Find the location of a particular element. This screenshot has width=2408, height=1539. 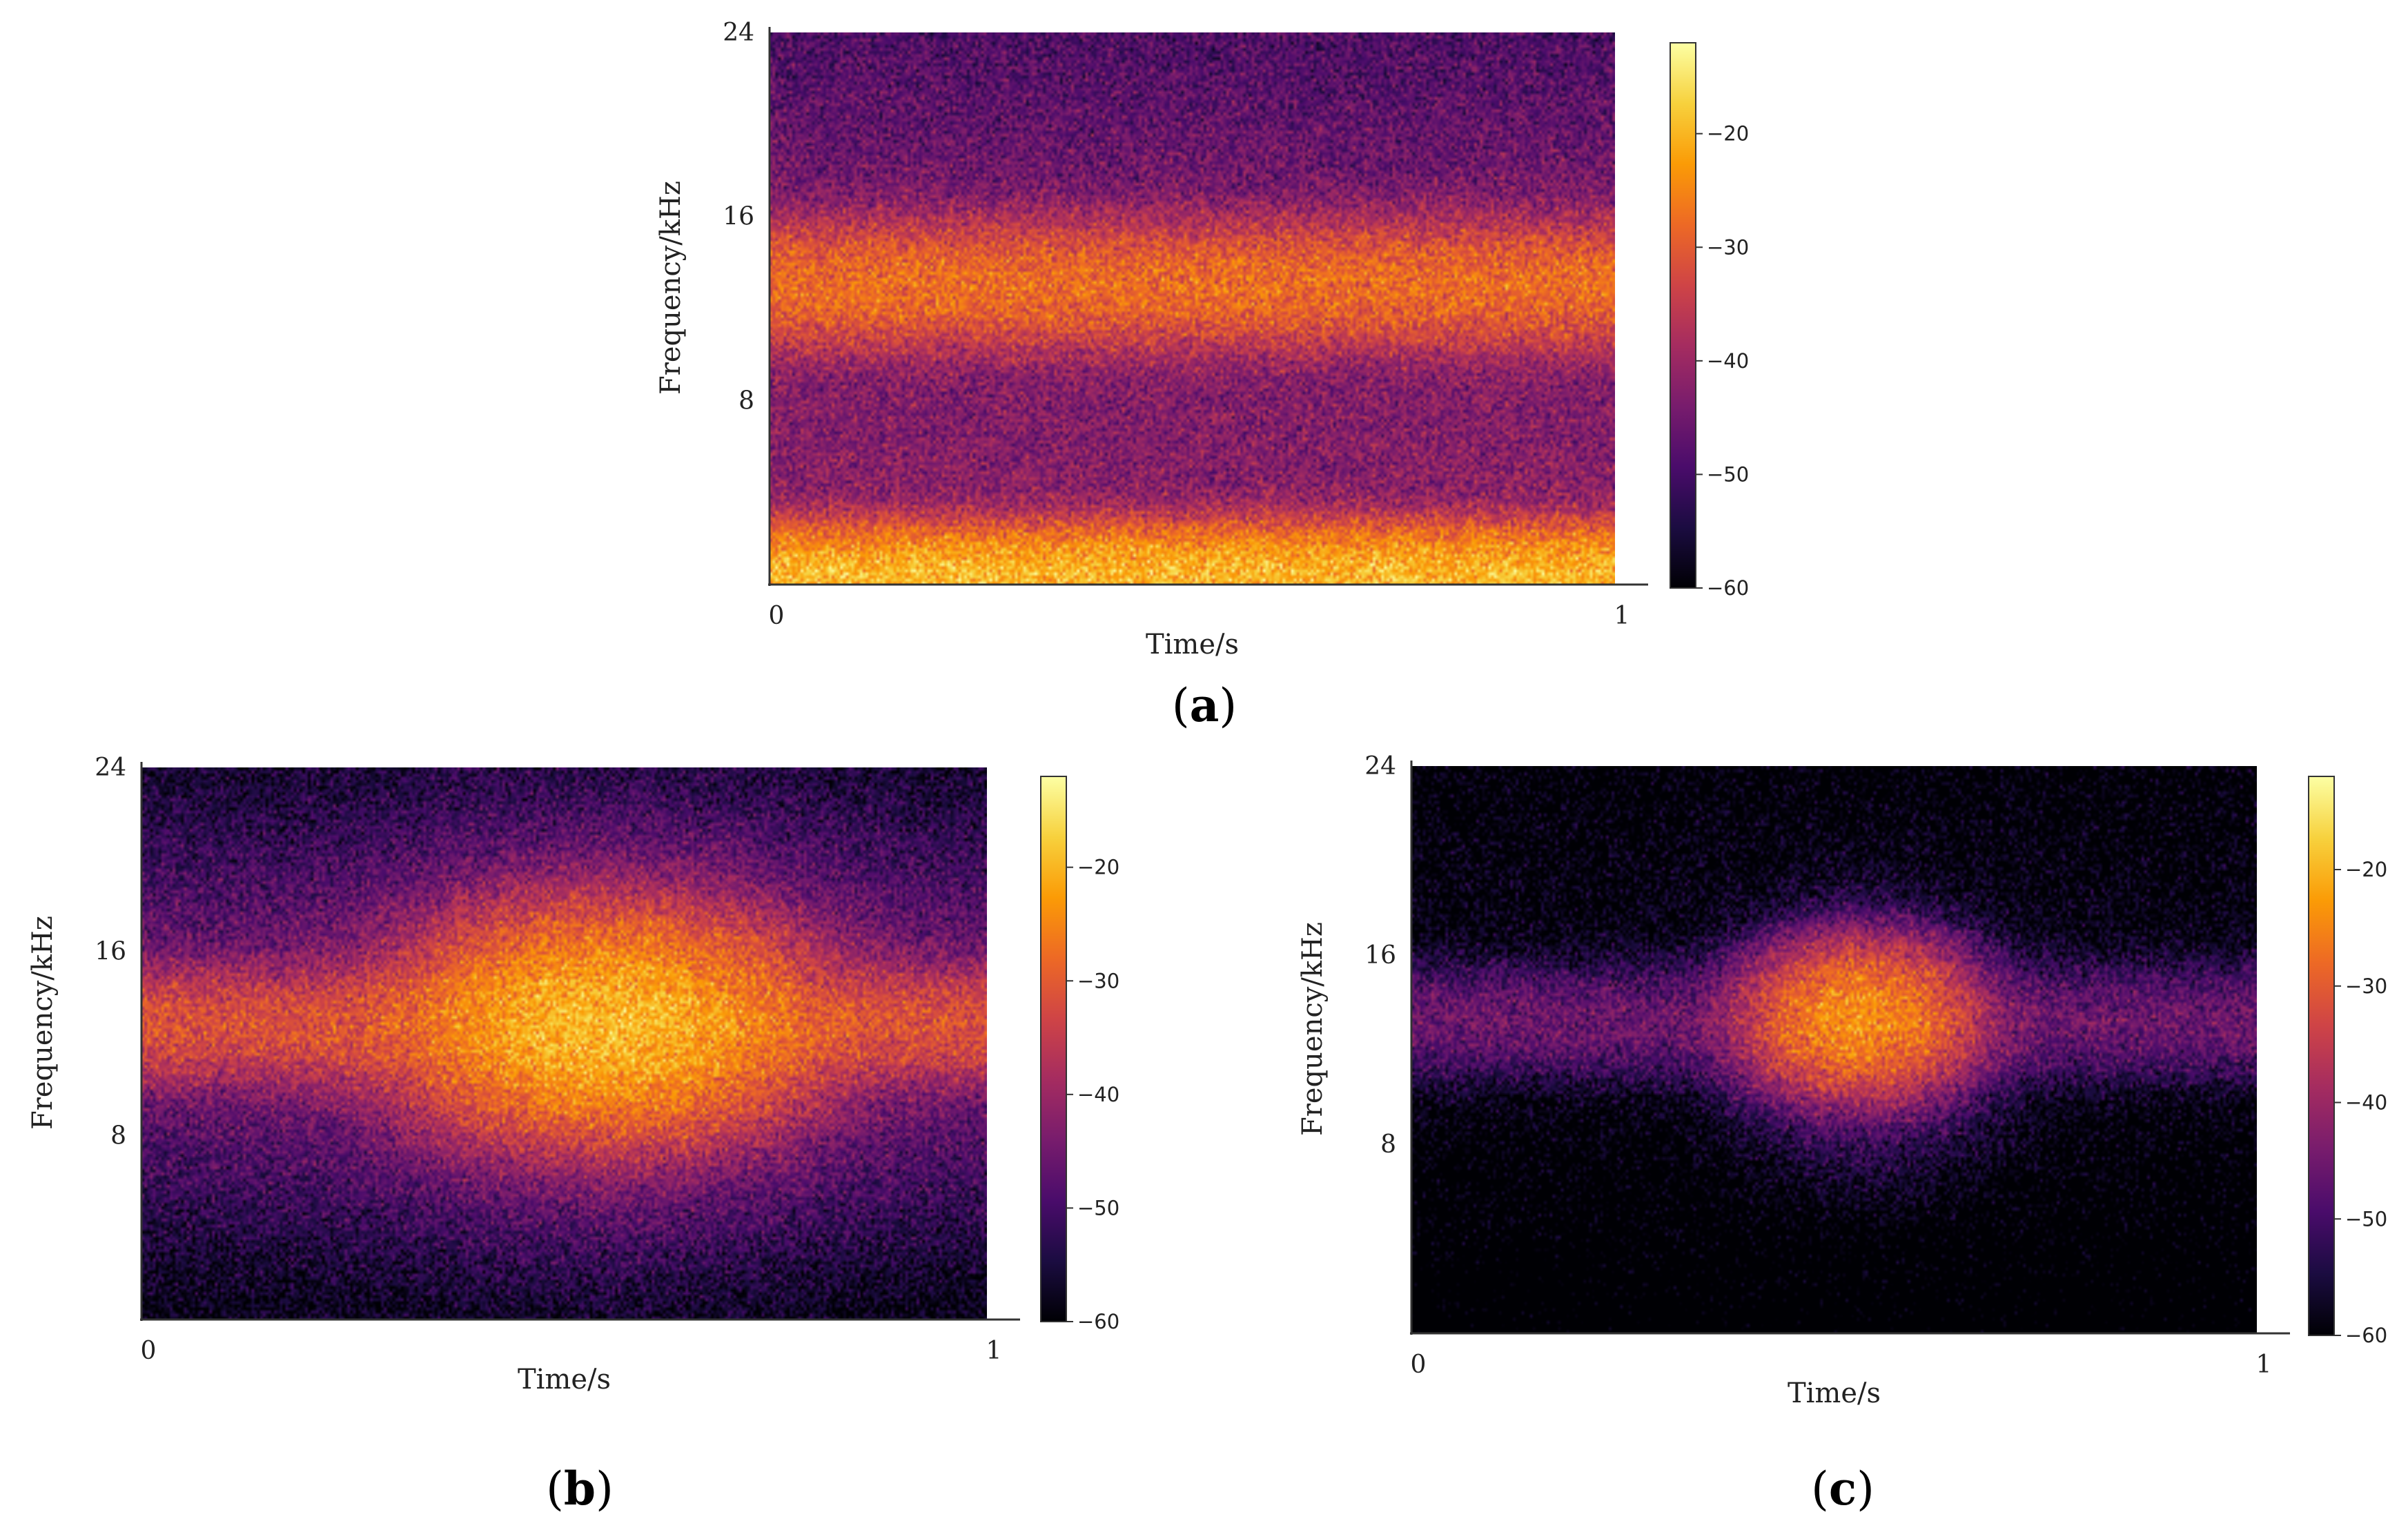

panel-label-b: (b) is located at coordinates (580, 1489).